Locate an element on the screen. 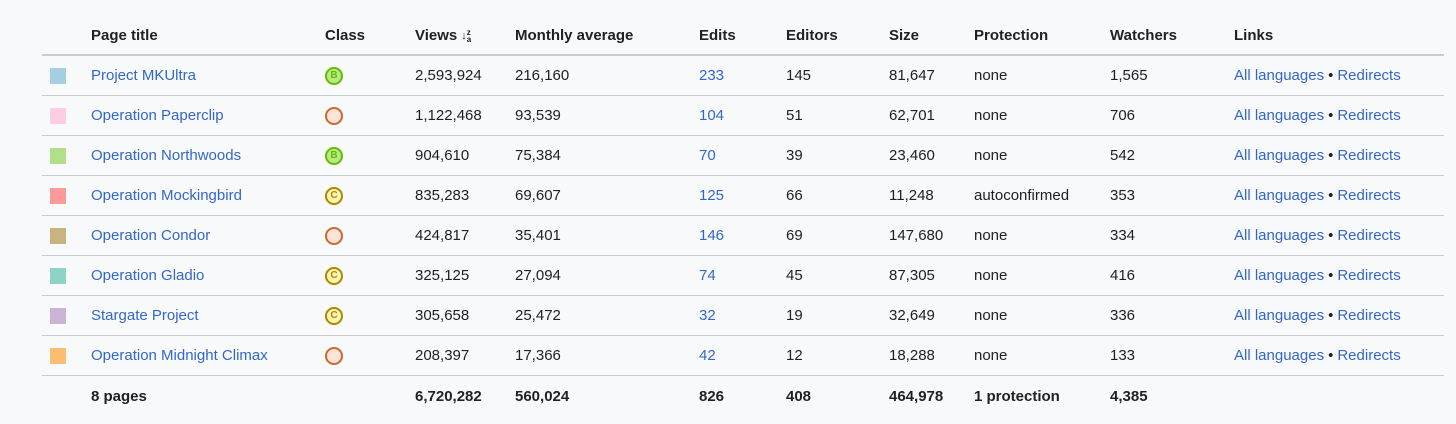 This screenshot has height=424, width=1456. edits-link: 70 is located at coordinates (707, 155).